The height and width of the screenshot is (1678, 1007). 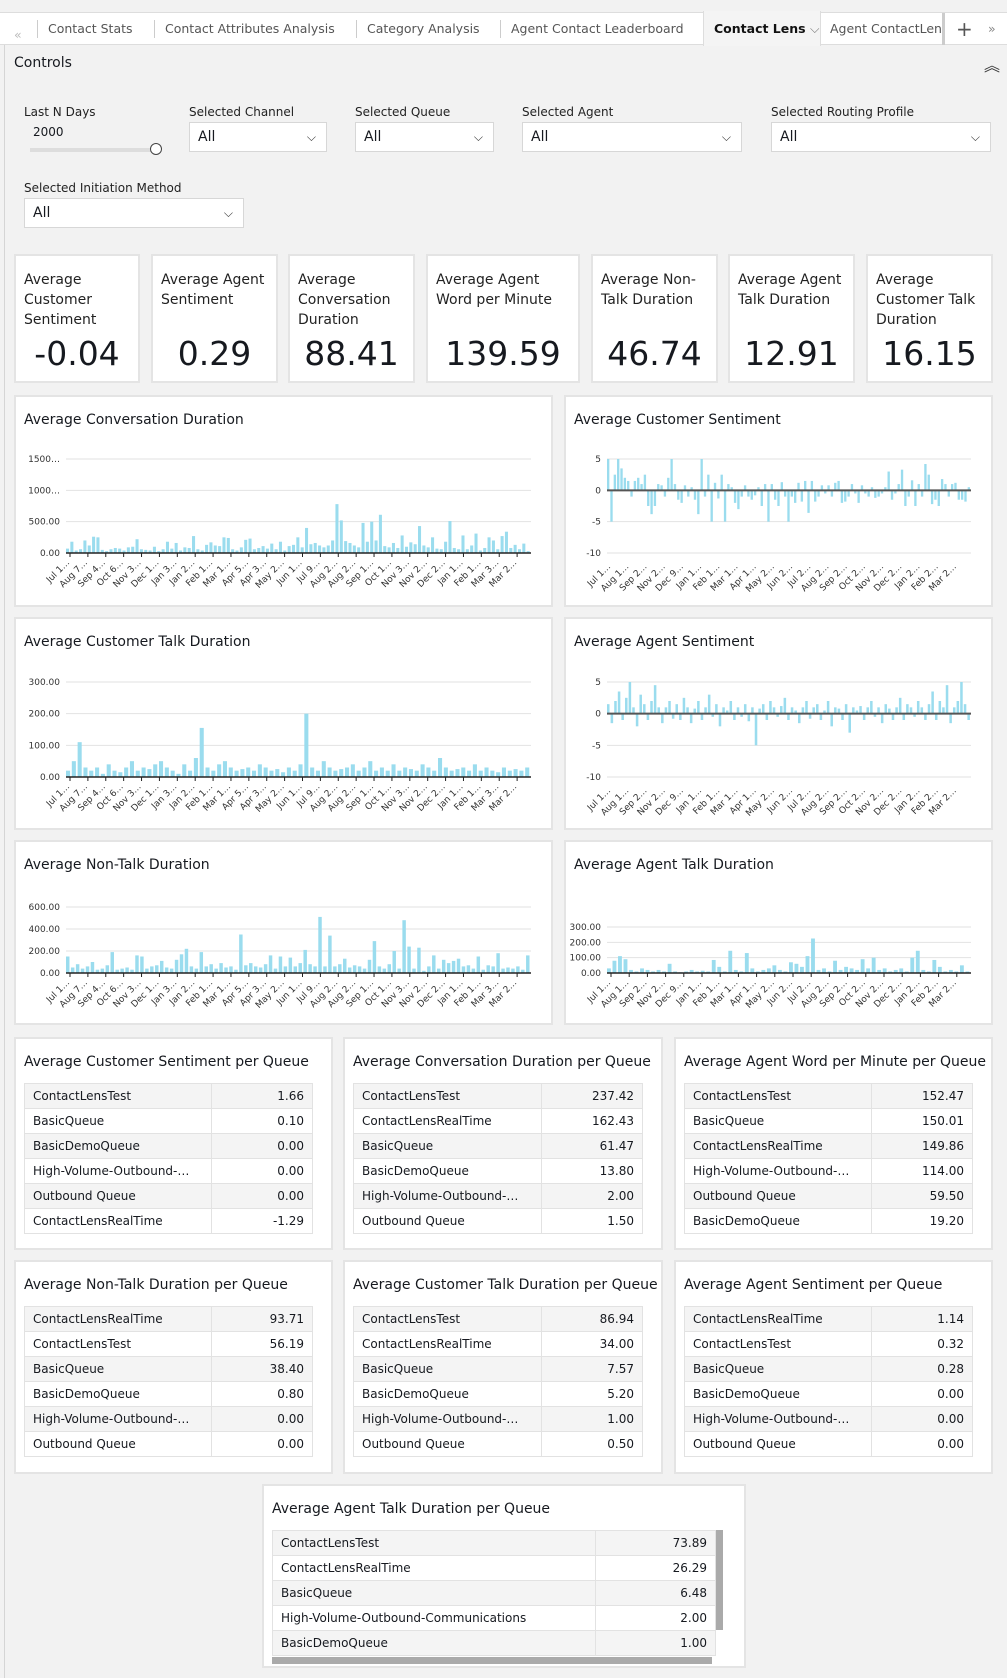 What do you see at coordinates (168, 1096) in the screenshot?
I see `table-row: ContactLensTest 1.66` at bounding box center [168, 1096].